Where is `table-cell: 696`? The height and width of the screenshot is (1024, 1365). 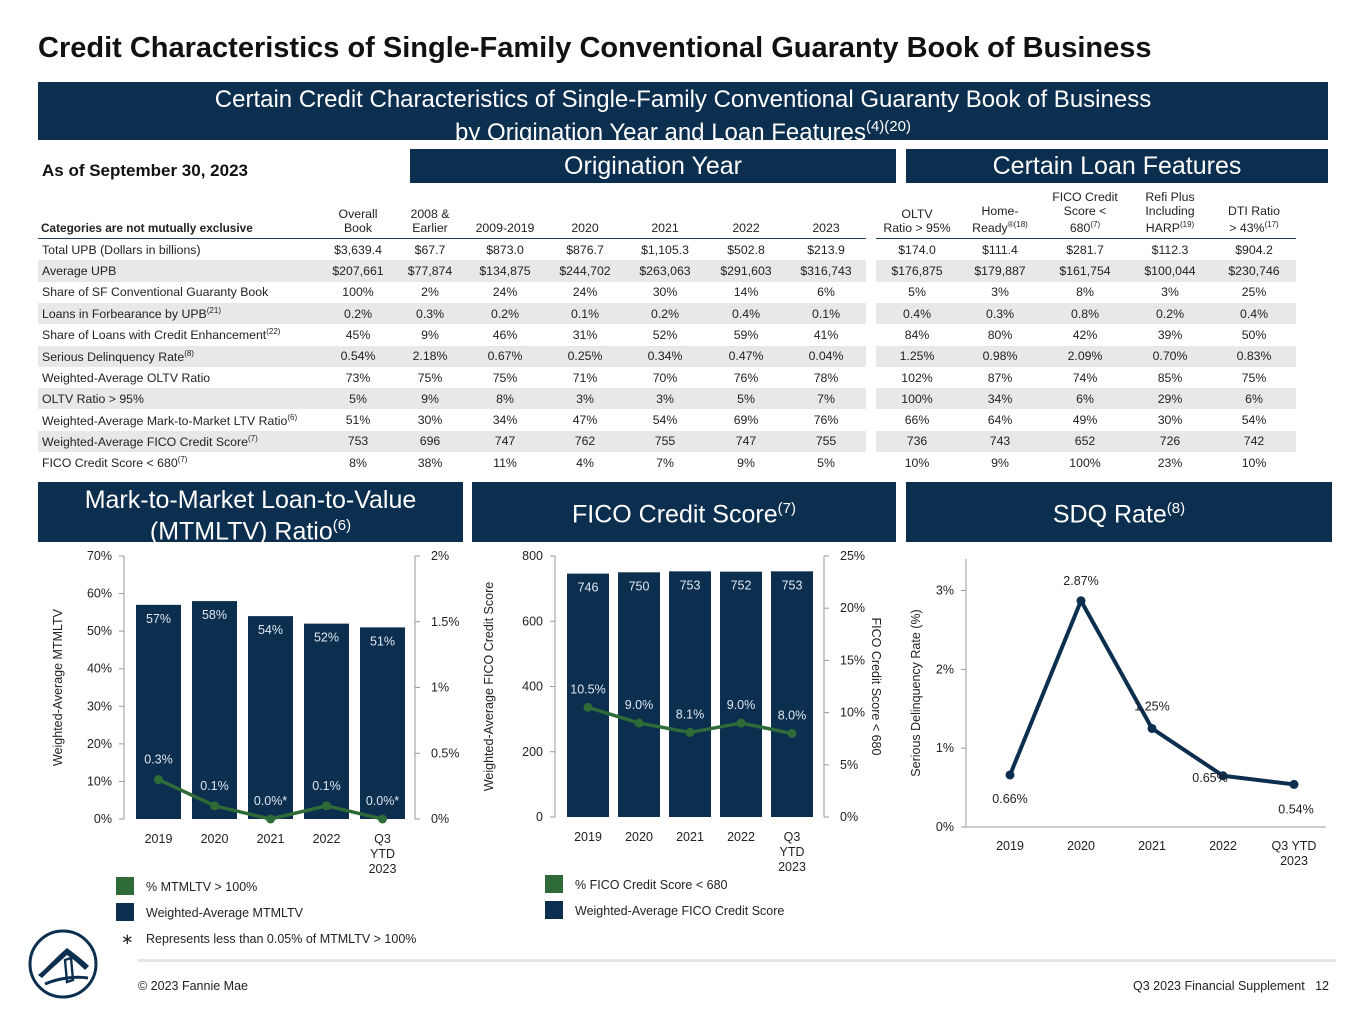 table-cell: 696 is located at coordinates (430, 441).